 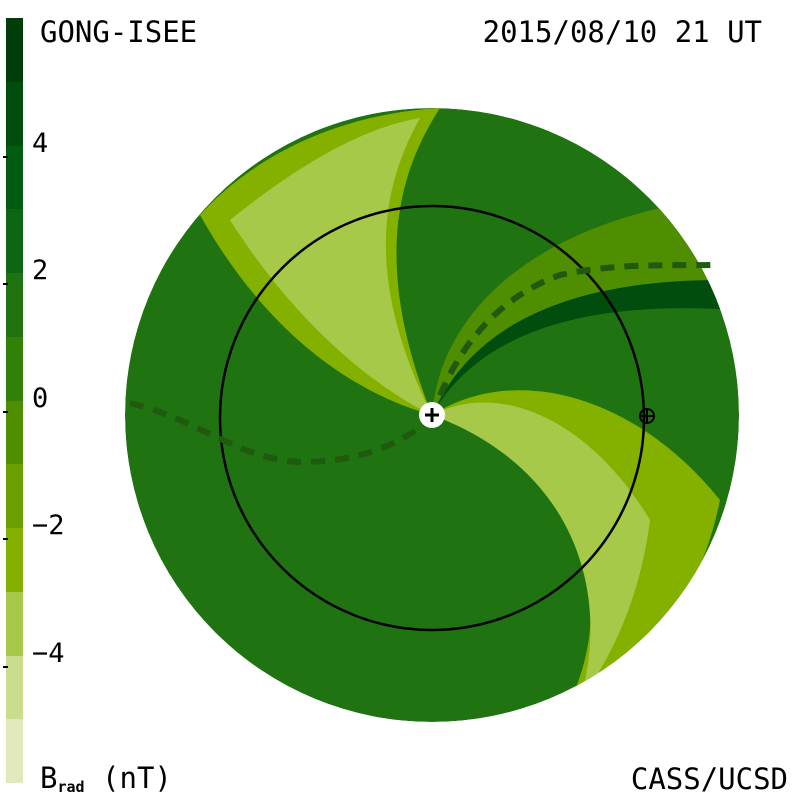 I want to click on colorbar-label-main: B, so click(x=49, y=778).